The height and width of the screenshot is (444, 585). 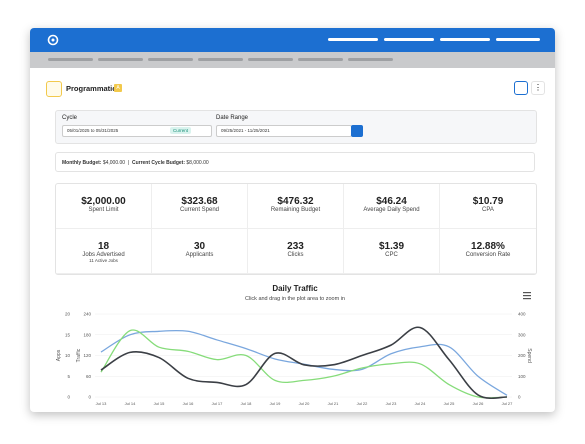 What do you see at coordinates (181, 130) in the screenshot?
I see `status-badge: Current` at bounding box center [181, 130].